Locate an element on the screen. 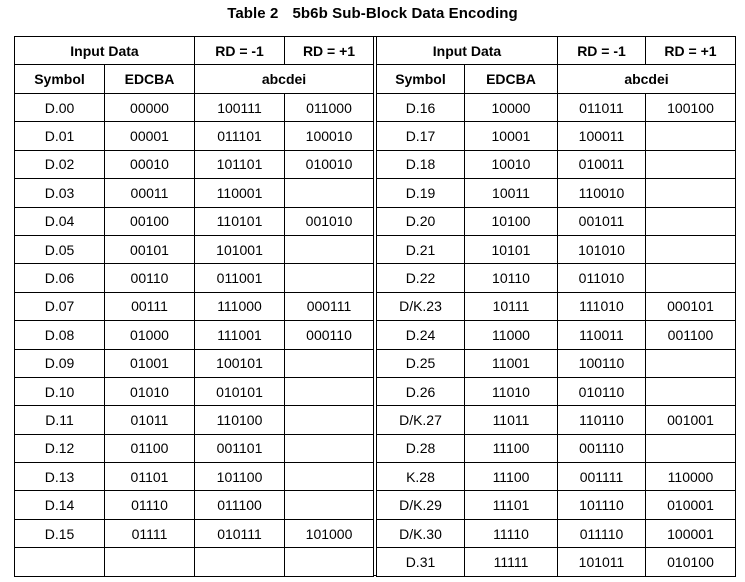 This screenshot has width=745, height=582. rd-positive-cell: 000111 is located at coordinates (329, 306).